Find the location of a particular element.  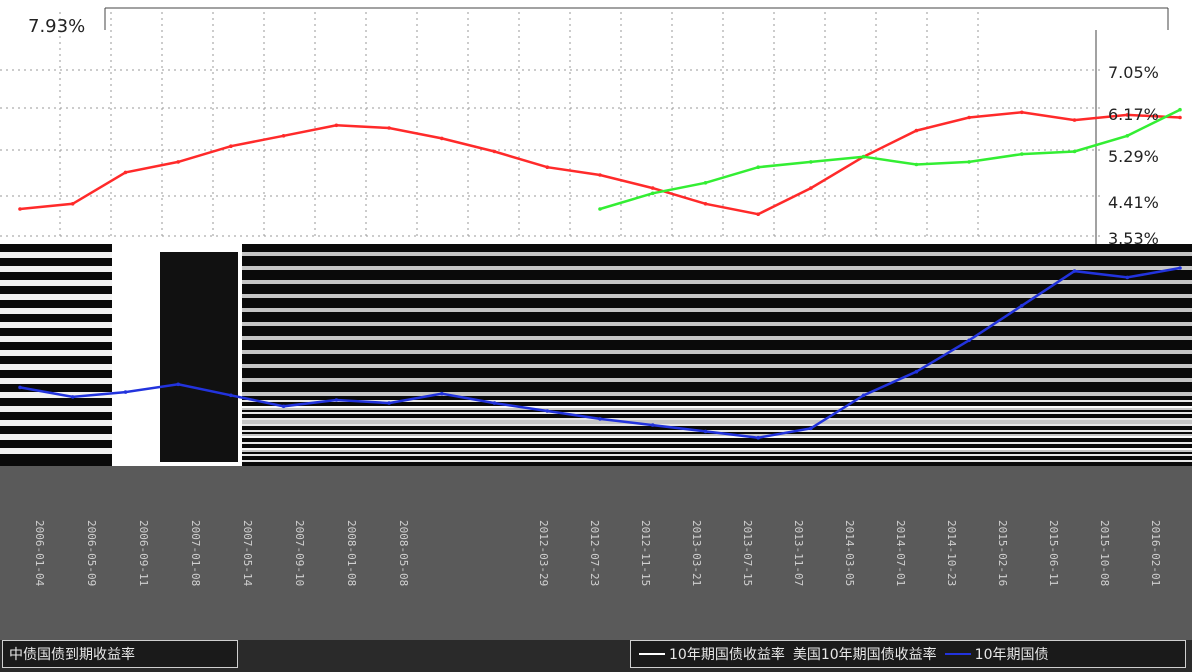

date-tick-label: 2006-05-09 is located at coordinates (91, 553).